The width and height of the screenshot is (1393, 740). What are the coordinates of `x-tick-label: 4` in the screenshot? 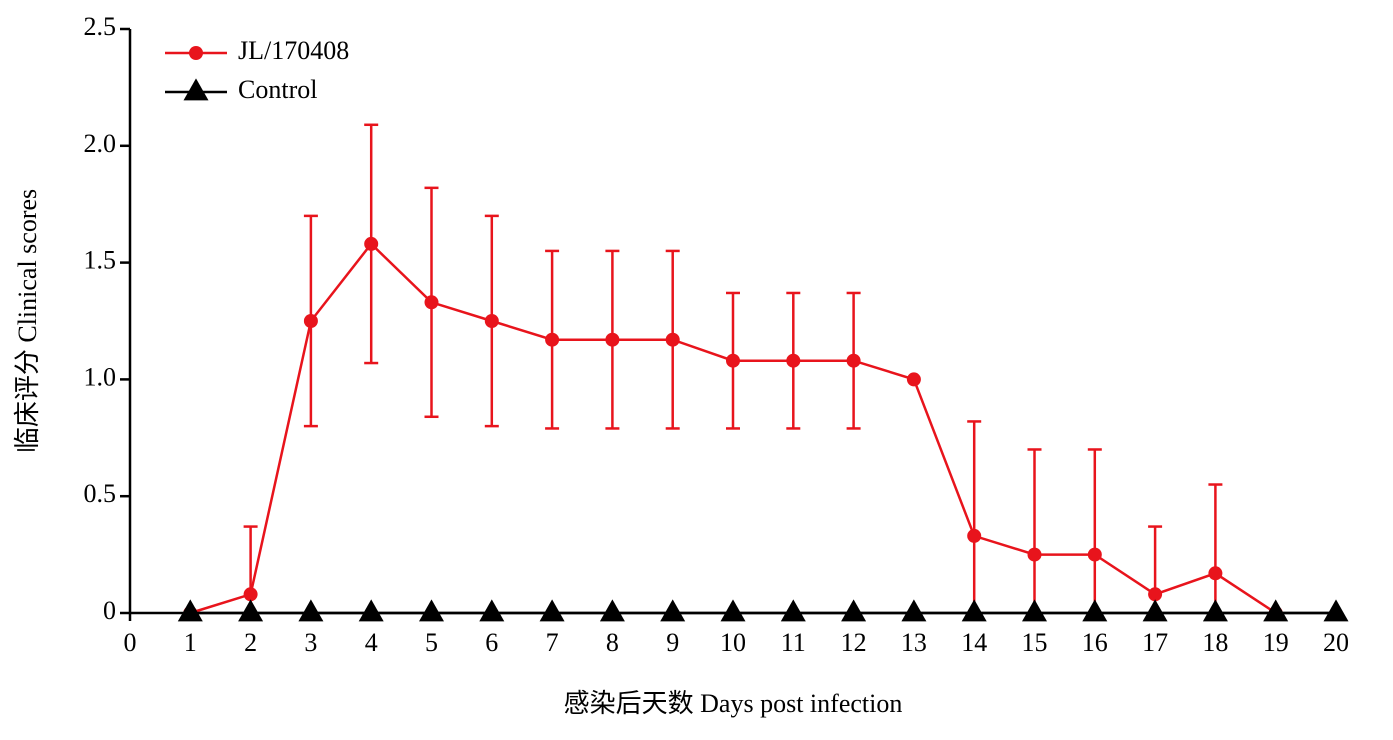 It's located at (371, 642).